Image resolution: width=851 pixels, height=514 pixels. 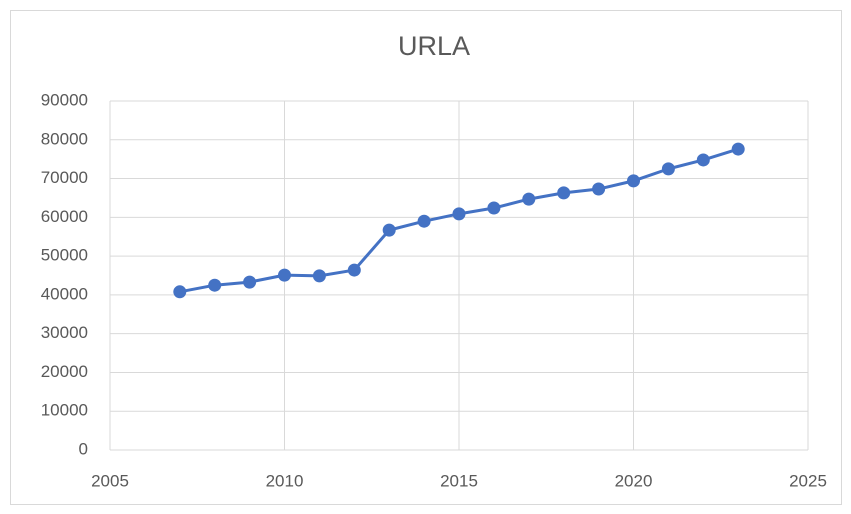 I want to click on x-tick-label: 2010, so click(x=285, y=480).